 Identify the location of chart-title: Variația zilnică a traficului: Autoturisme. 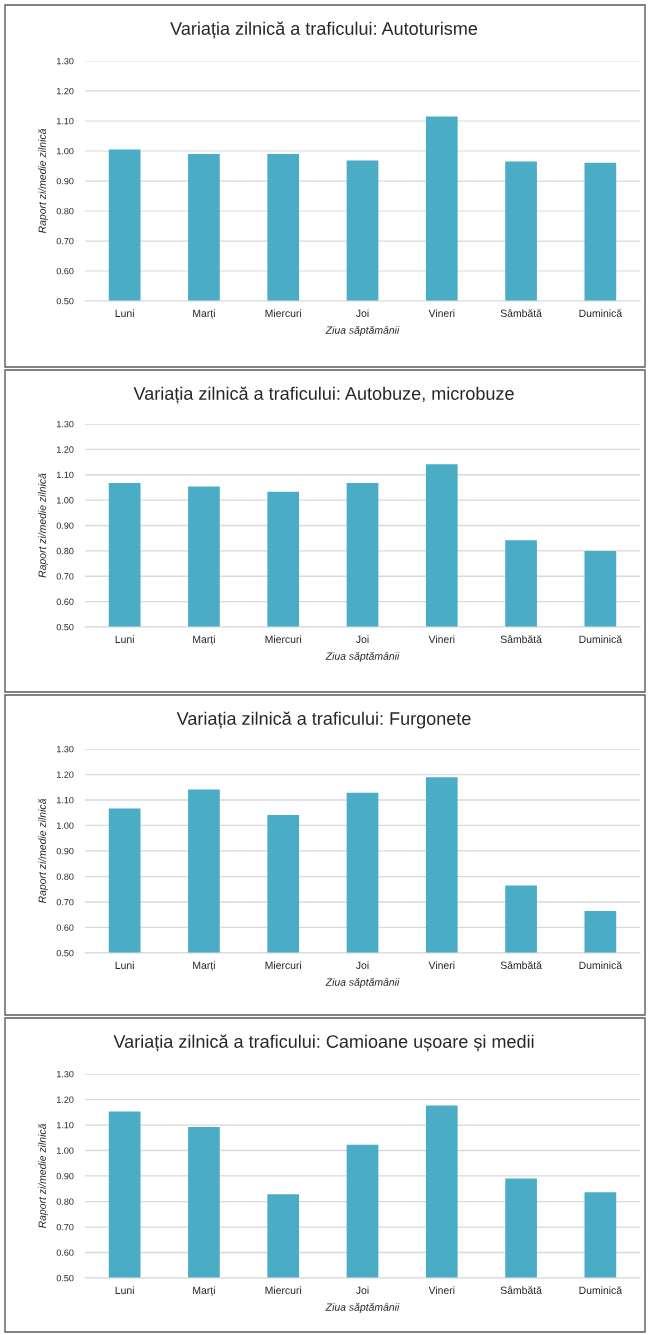
(324, 30).